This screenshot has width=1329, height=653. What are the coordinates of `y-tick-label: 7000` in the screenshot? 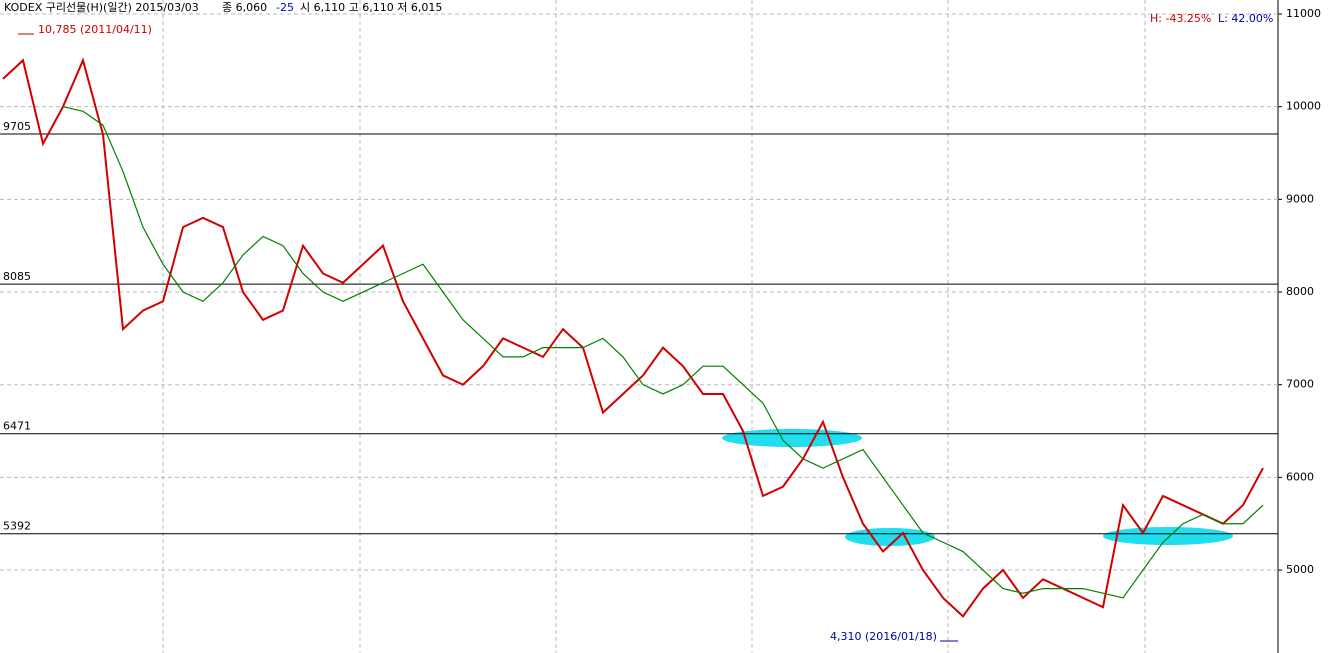 It's located at (1300, 384).